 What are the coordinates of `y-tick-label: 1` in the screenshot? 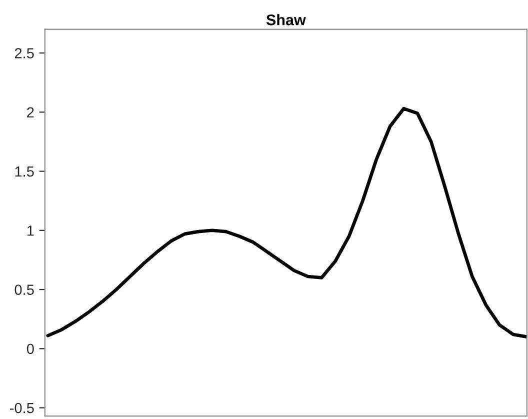 It's located at (30, 231).